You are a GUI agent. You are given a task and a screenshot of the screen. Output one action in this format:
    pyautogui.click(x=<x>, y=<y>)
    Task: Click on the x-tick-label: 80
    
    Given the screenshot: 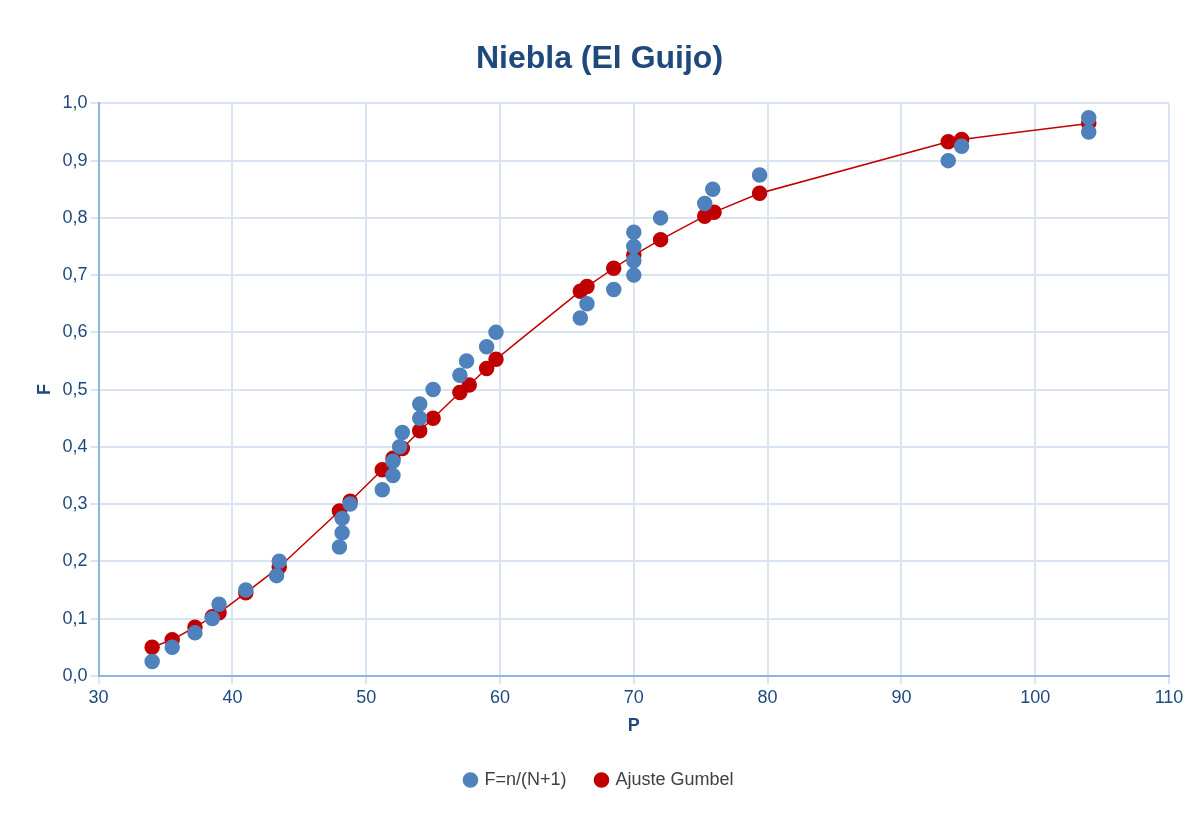 What is the action you would take?
    pyautogui.click(x=767, y=696)
    